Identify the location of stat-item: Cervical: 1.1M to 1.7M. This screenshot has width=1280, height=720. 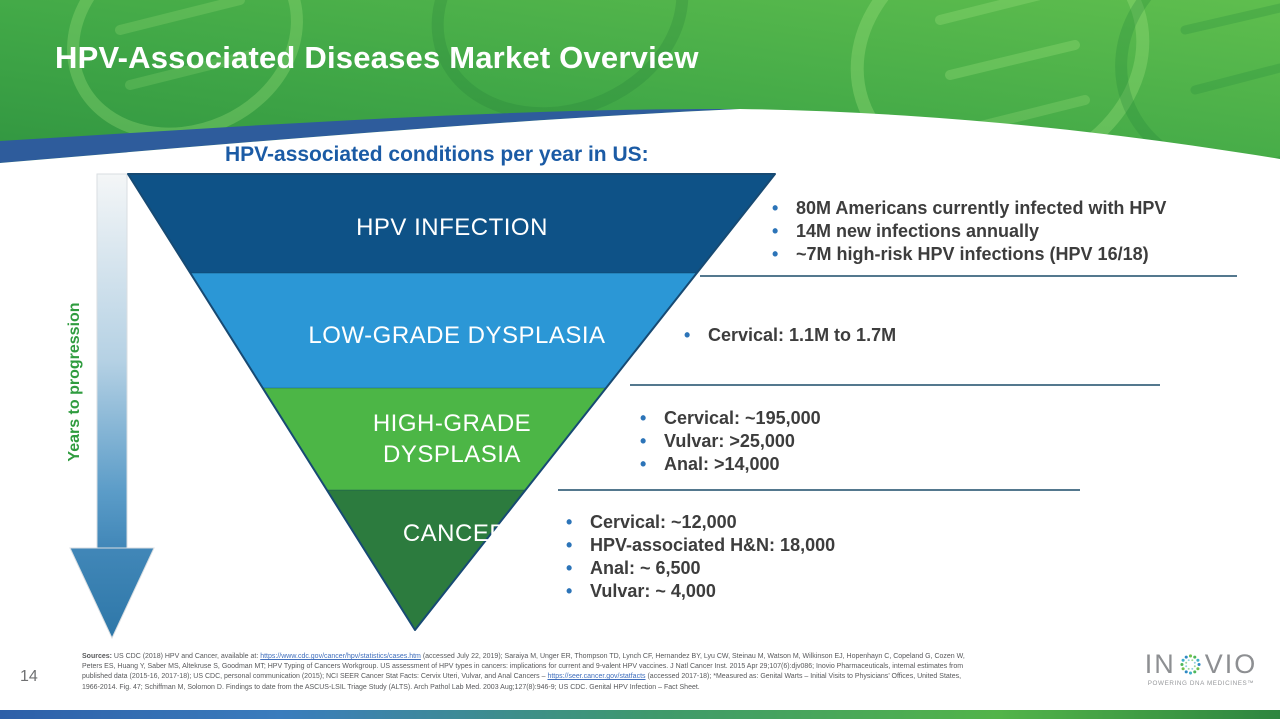
(788, 335).